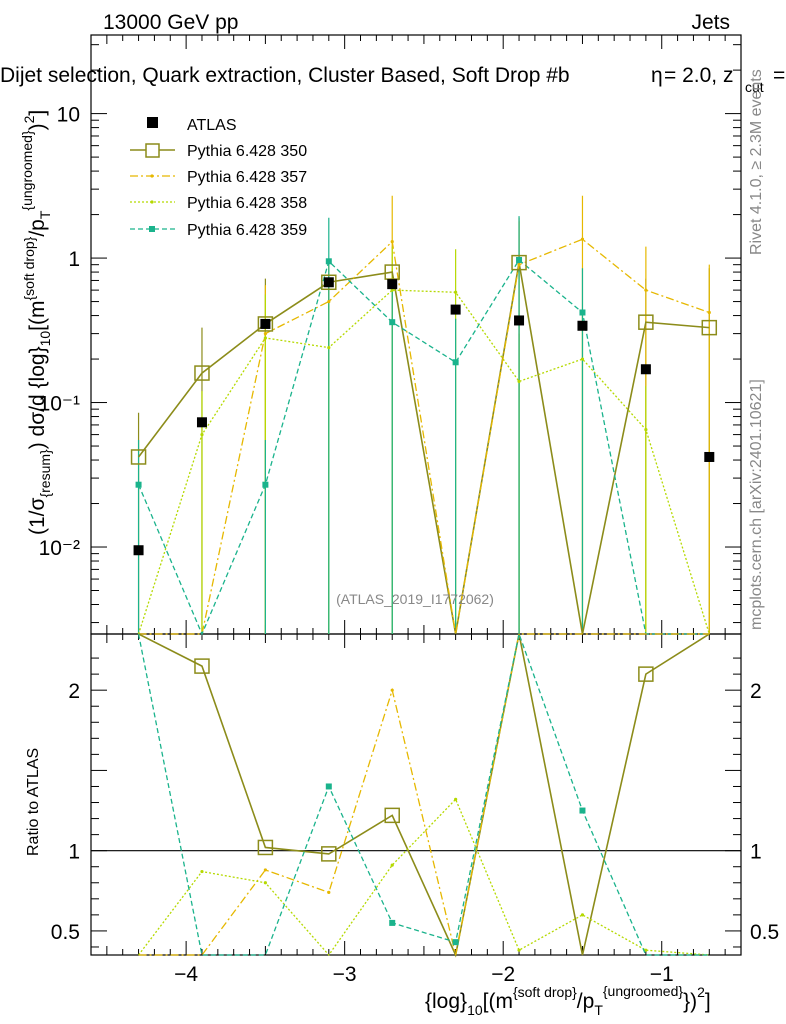 This screenshot has height=1024, width=786. I want to click on legend-label-358: Pythia 6.428 358, so click(247, 203).